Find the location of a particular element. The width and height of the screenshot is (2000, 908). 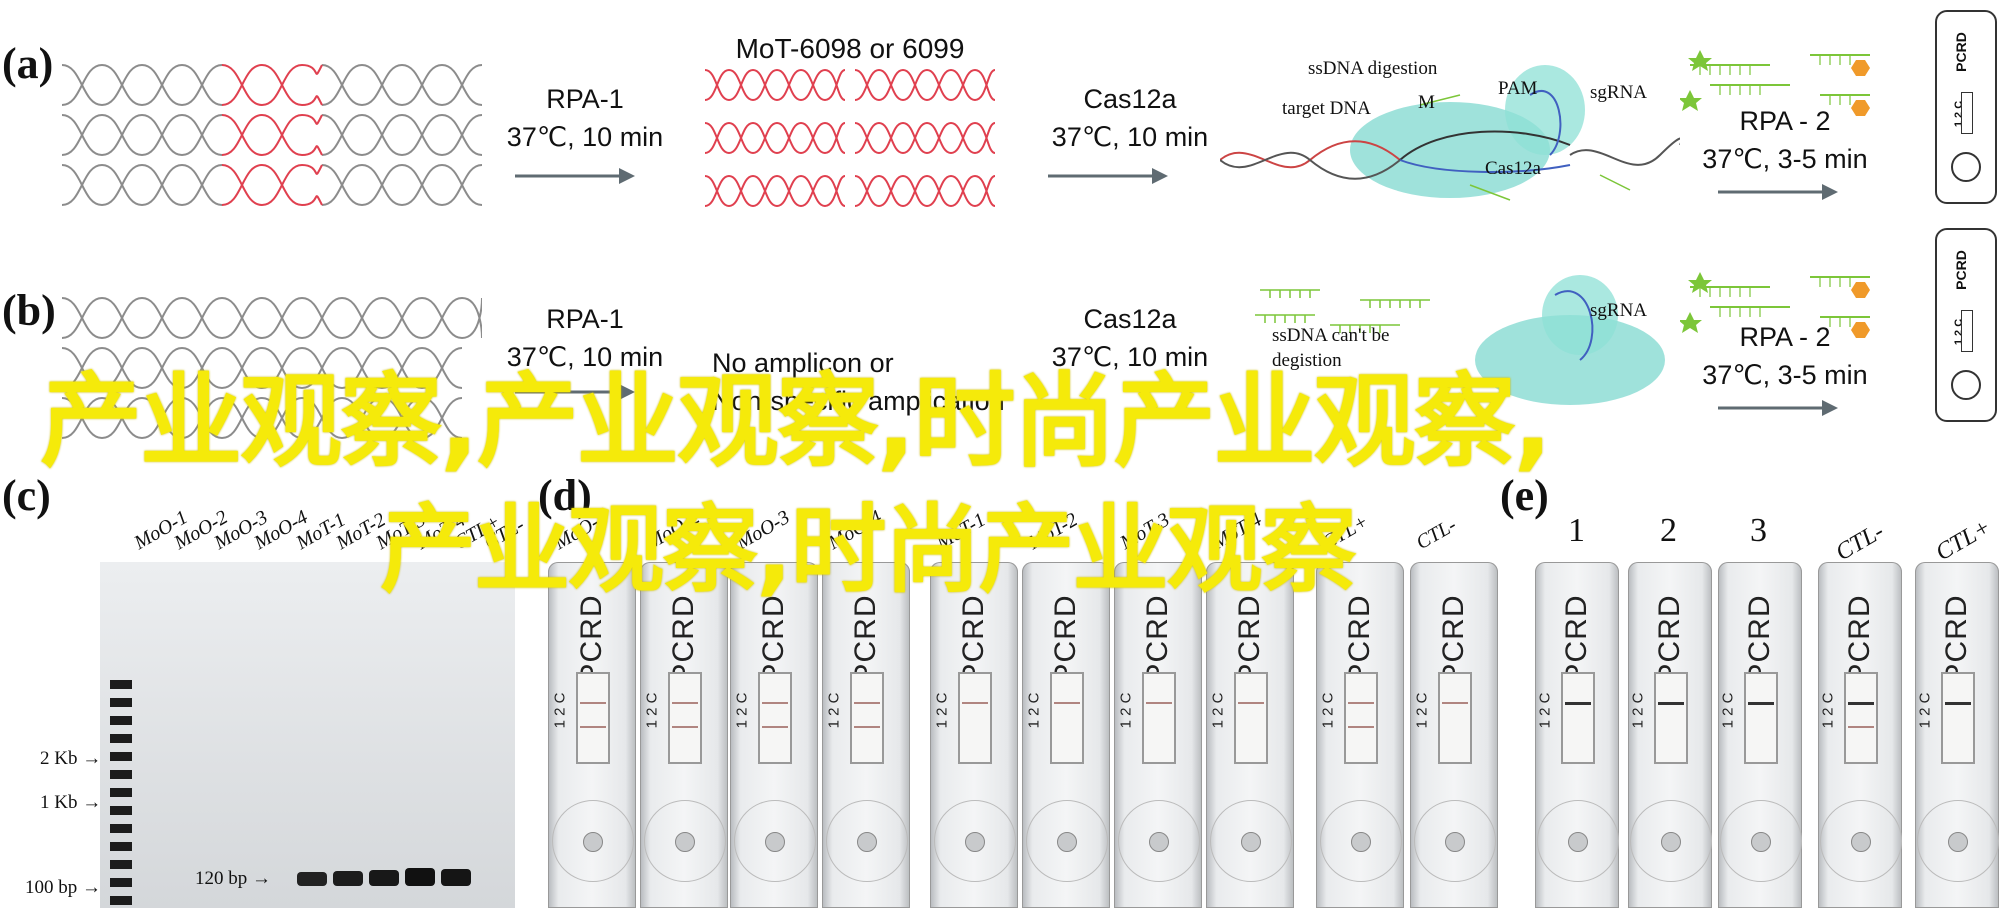

band-label-120bp: 120 bp → is located at coordinates (233, 878).